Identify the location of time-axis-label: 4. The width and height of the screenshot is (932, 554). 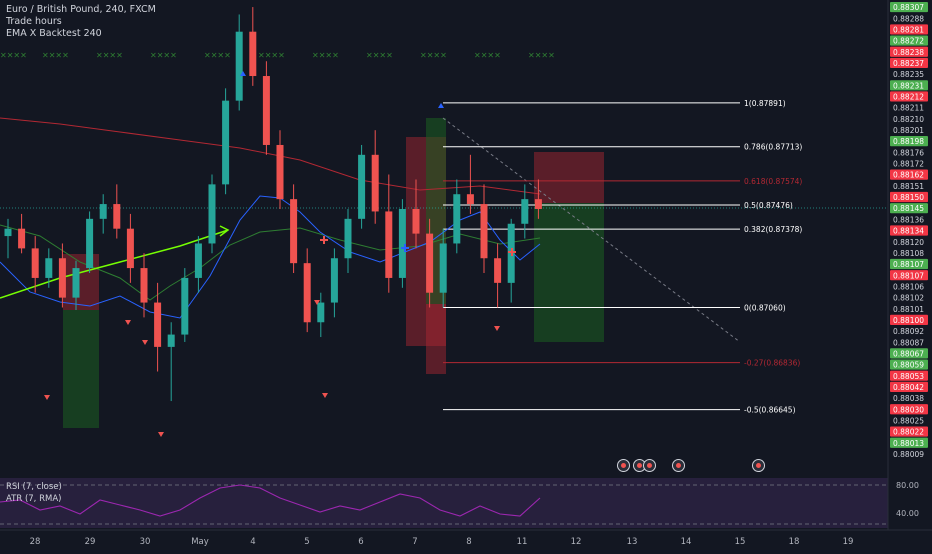
(252, 542).